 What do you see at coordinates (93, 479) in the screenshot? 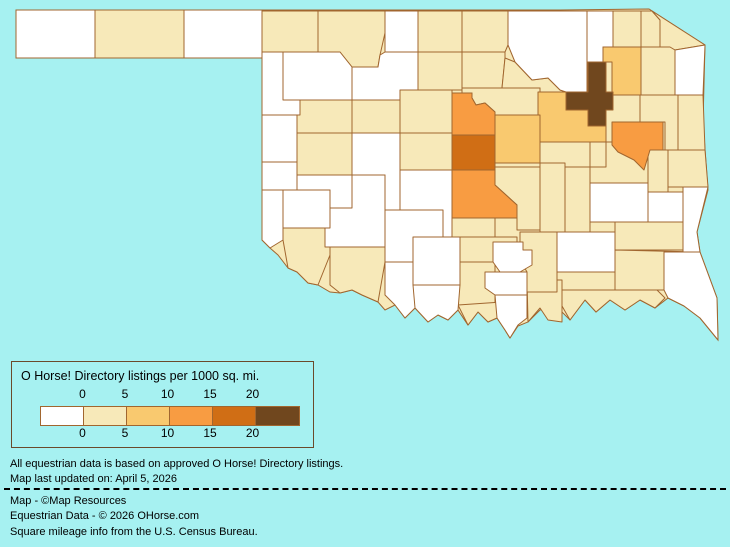
I see `last-updated-text: Map last updated on: April 5, 2026` at bounding box center [93, 479].